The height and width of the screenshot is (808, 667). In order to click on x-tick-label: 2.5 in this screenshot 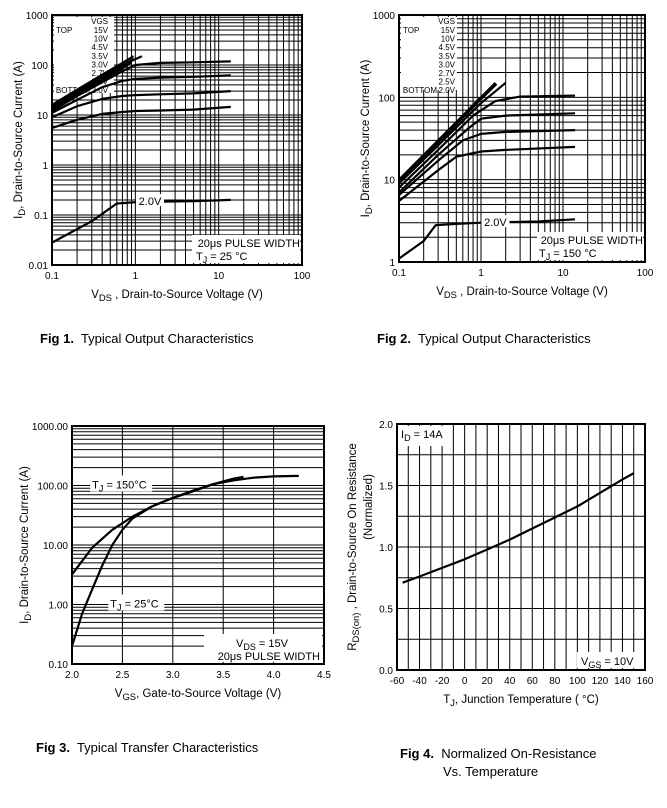, I will do `click(122, 675)`.